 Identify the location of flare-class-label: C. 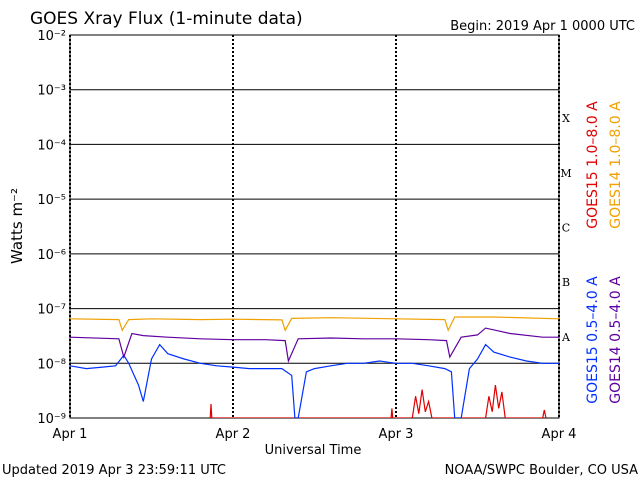
(566, 228).